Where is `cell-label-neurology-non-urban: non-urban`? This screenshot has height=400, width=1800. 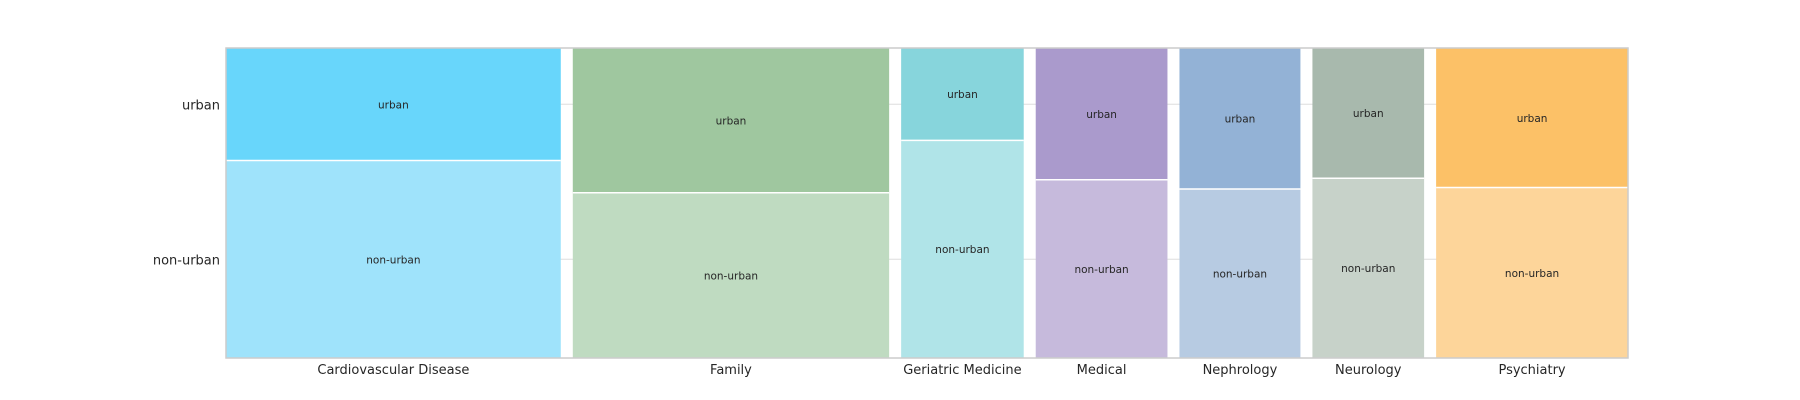
cell-label-neurology-non-urban: non-urban is located at coordinates (1368, 269).